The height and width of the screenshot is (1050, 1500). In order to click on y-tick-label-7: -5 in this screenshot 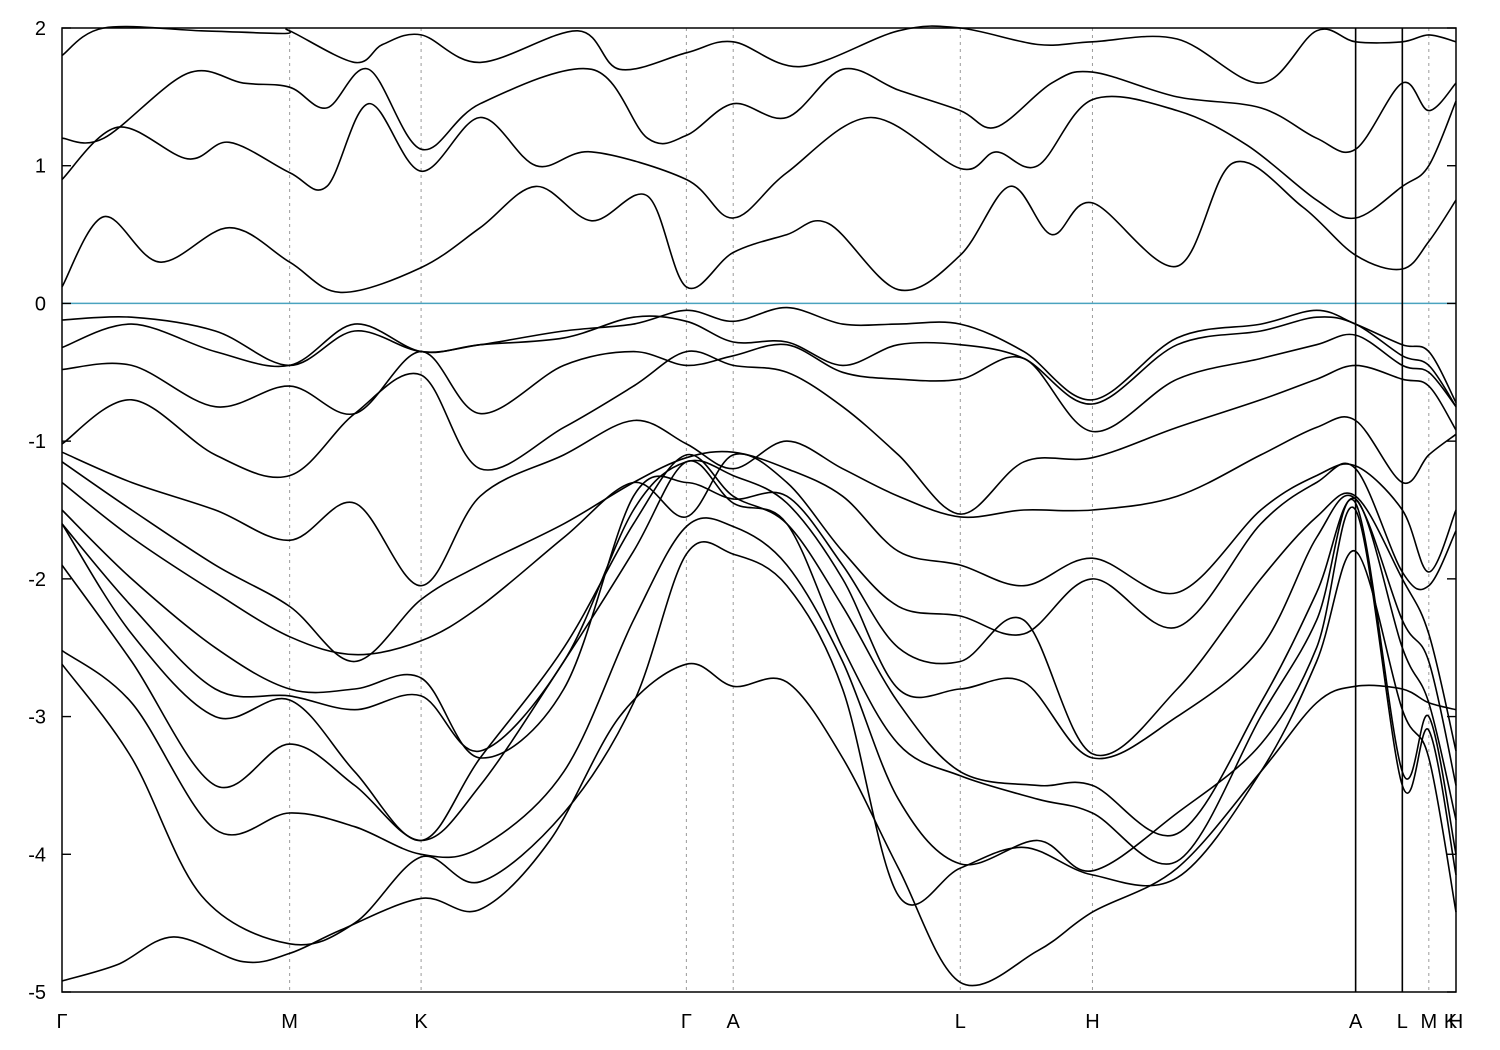, I will do `click(37, 993)`.